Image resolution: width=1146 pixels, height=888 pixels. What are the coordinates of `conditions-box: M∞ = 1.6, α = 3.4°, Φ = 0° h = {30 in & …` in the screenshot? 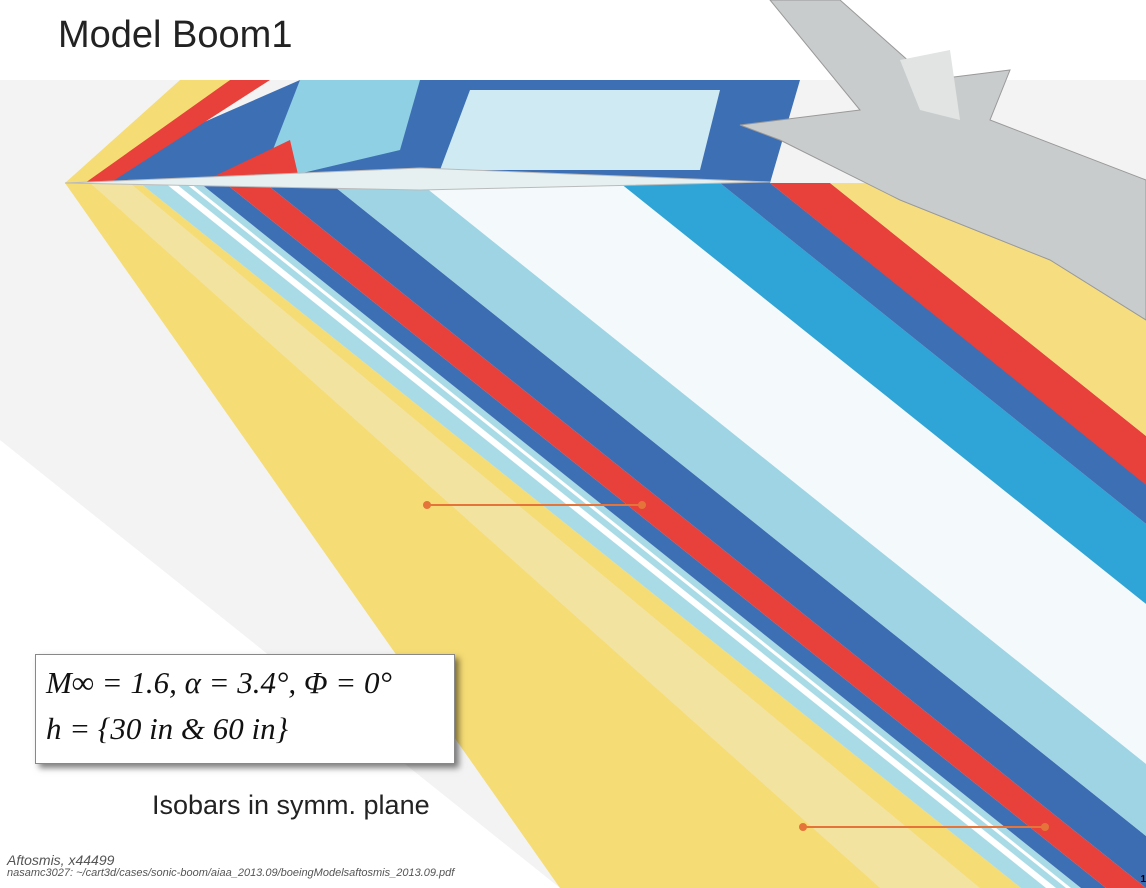 It's located at (245, 709).